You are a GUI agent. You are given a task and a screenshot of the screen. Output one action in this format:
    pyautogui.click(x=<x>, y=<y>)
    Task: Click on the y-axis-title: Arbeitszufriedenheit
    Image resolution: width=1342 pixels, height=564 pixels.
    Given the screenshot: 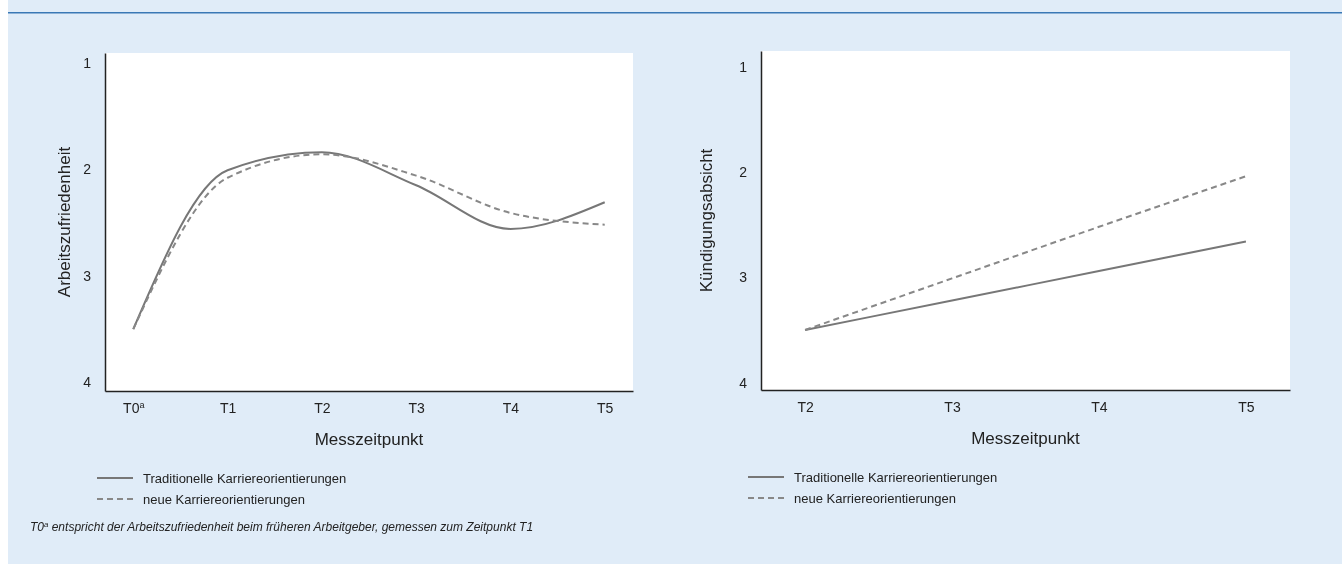 What is the action you would take?
    pyautogui.click(x=64, y=222)
    